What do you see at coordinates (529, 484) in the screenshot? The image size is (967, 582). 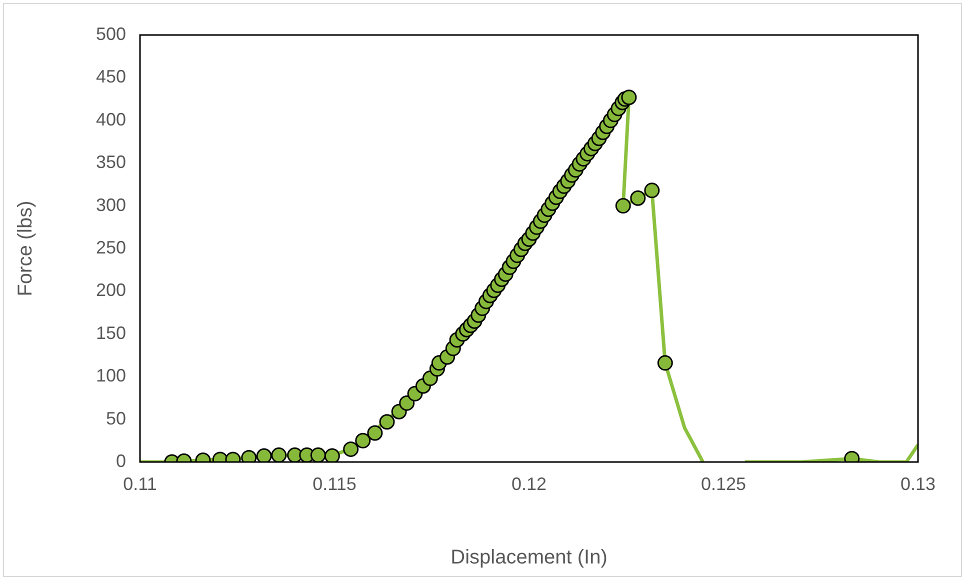 I see `x-tick-label: 0.12` at bounding box center [529, 484].